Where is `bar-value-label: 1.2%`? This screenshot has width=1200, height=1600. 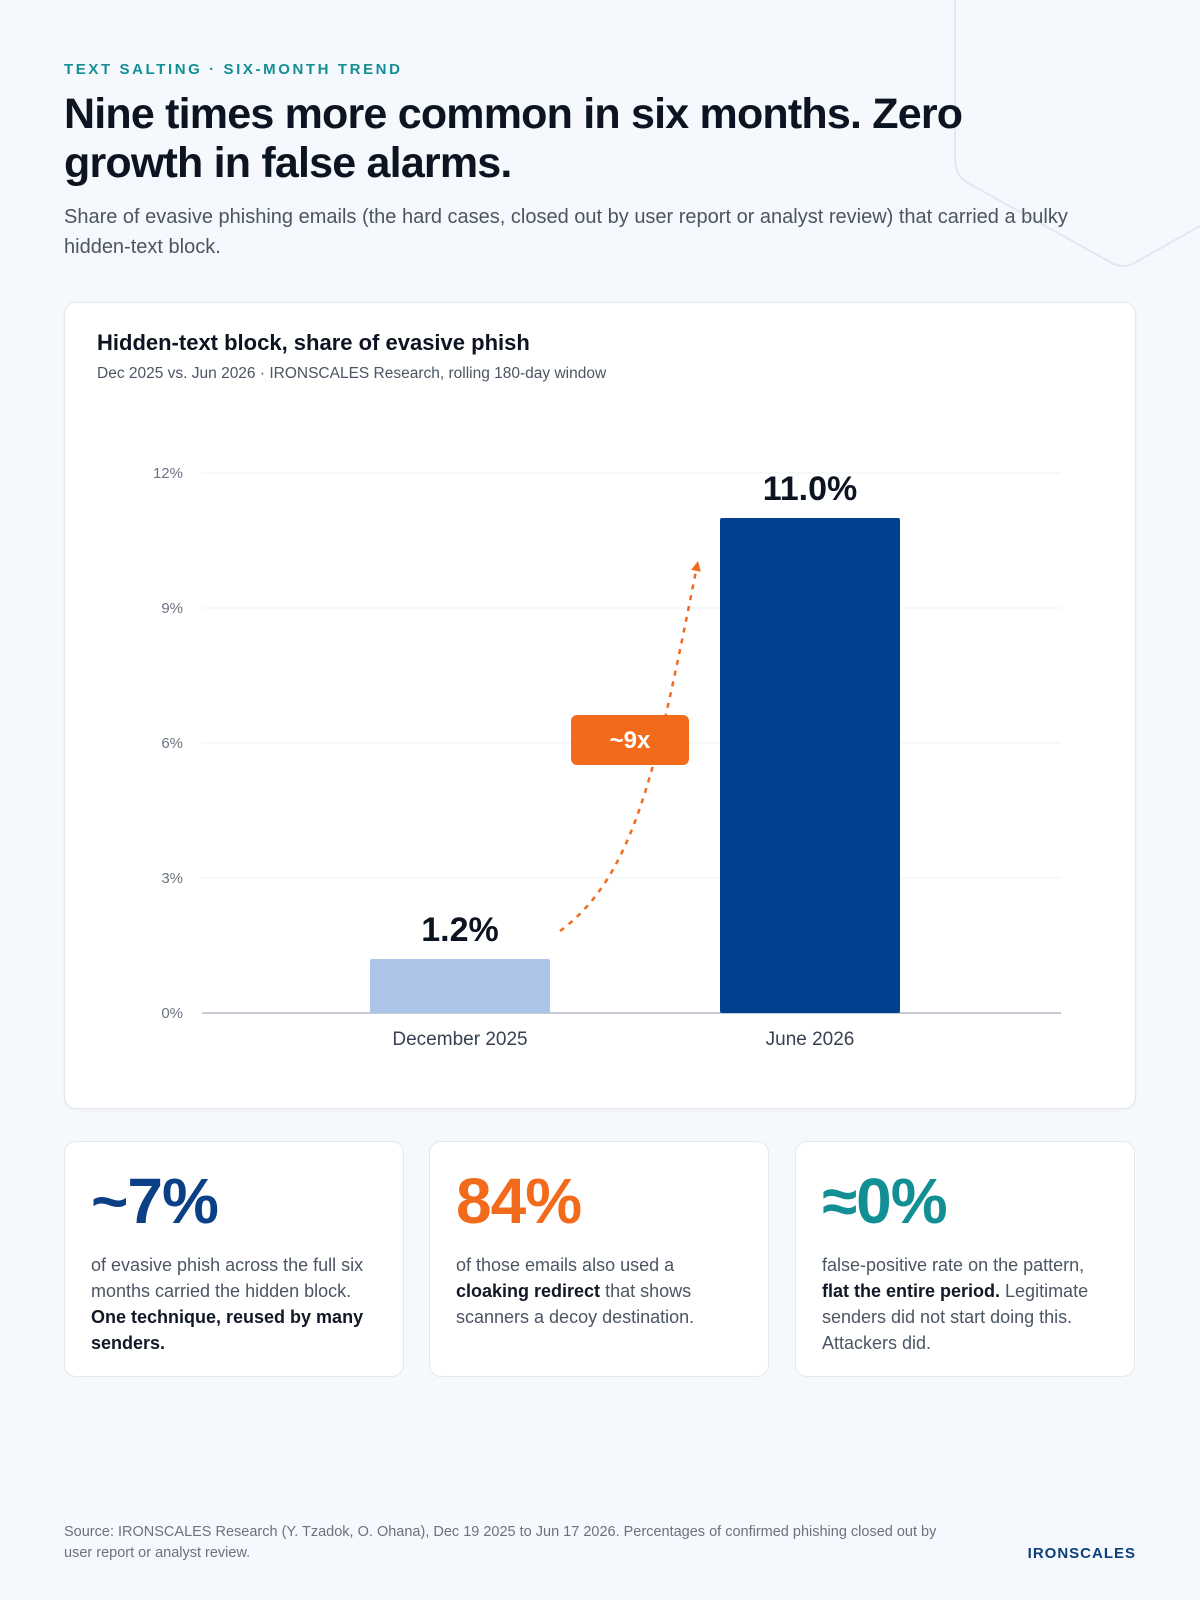
bar-value-label: 1.2% is located at coordinates (460, 930).